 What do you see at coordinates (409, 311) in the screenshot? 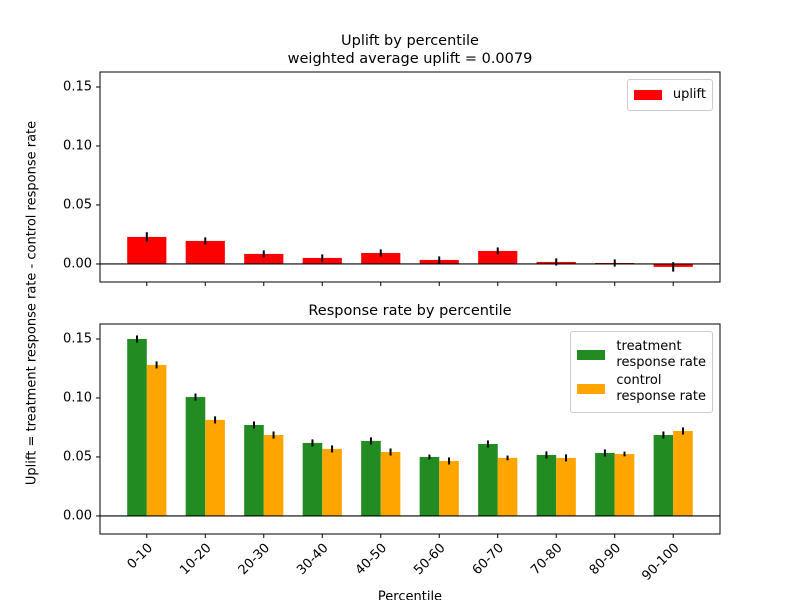
I see `chart-title: Response rate by percentile` at bounding box center [409, 311].